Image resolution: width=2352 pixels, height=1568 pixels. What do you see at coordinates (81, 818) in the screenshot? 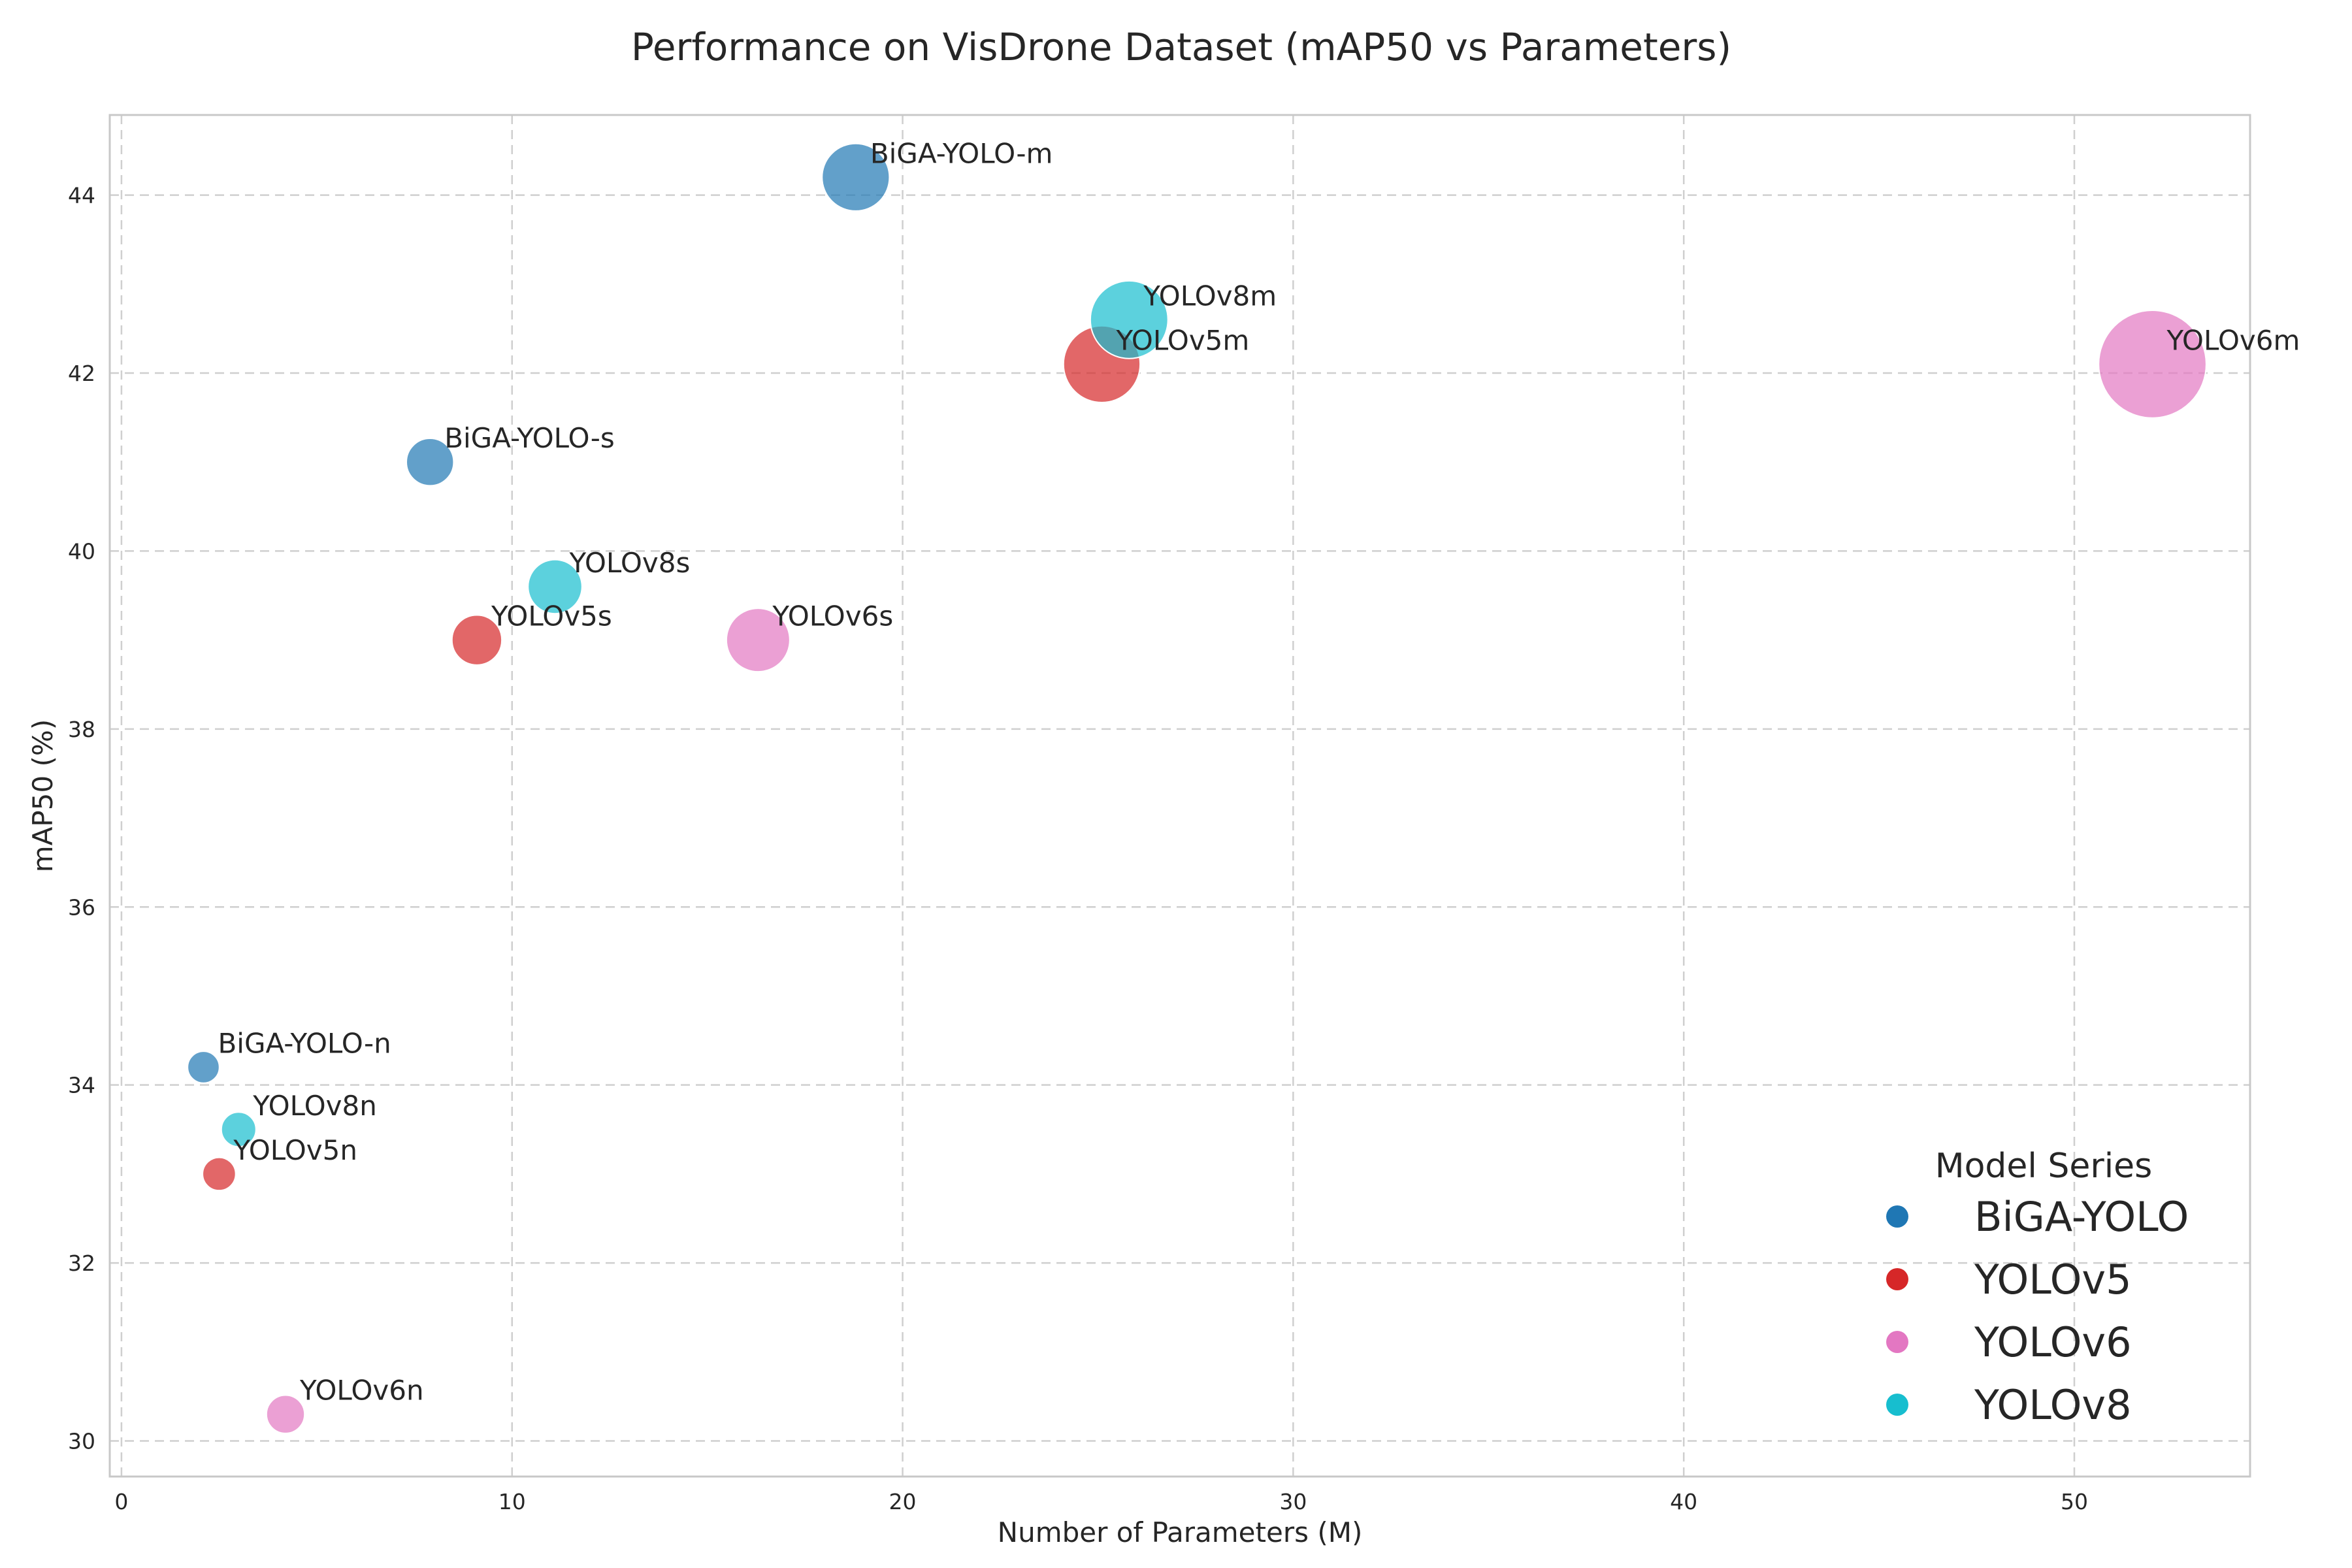
I see `y-axis-ticks: 30 32 34 36 38 40 42 44` at bounding box center [81, 818].